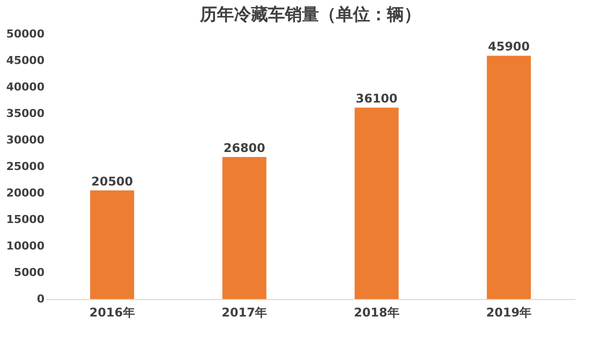  What do you see at coordinates (25, 87) in the screenshot?
I see `y-tick-label: 40000` at bounding box center [25, 87].